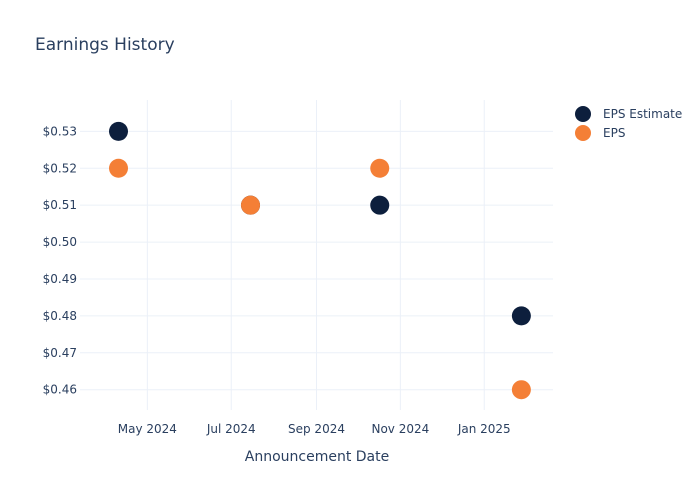 This screenshot has height=504, width=700. What do you see at coordinates (642, 114) in the screenshot?
I see `legend-label: EPS Estimate` at bounding box center [642, 114].